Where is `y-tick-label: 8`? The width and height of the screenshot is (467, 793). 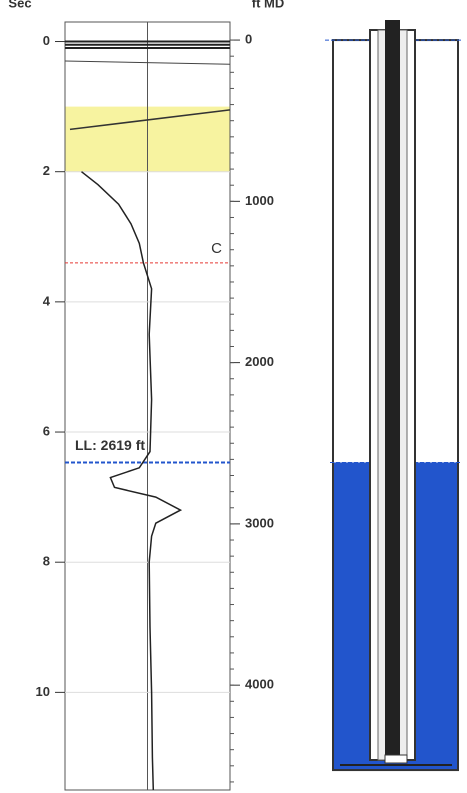
y-tick-label: 8 is located at coordinates (46, 561).